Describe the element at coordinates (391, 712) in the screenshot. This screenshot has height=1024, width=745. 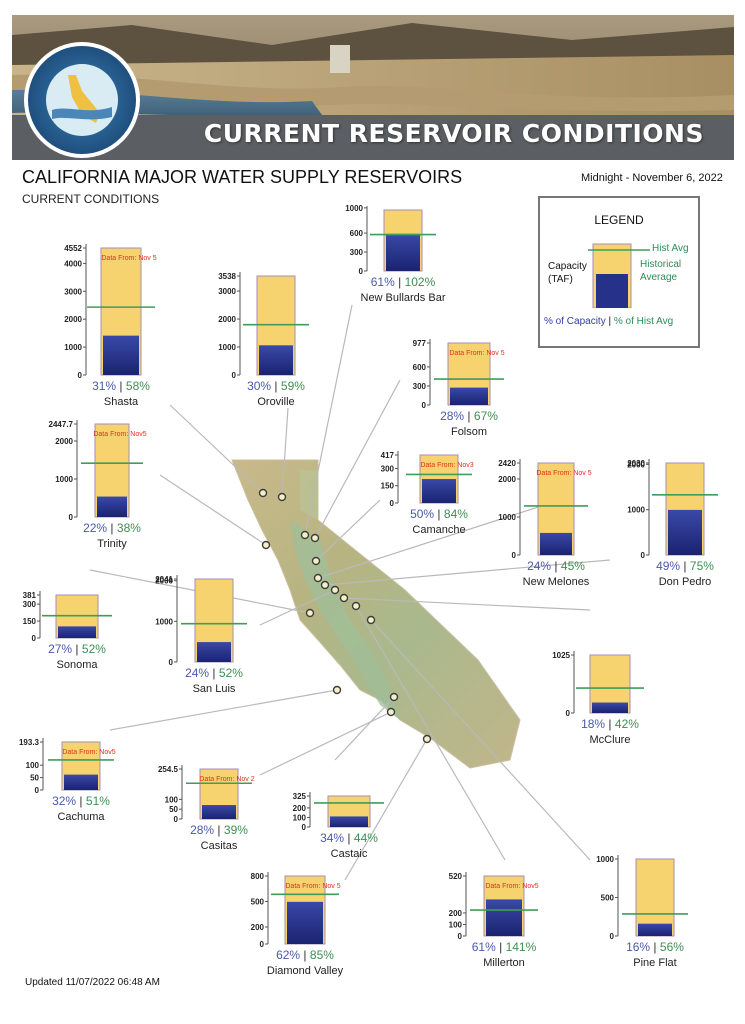
I see `marker-casitas` at that location.